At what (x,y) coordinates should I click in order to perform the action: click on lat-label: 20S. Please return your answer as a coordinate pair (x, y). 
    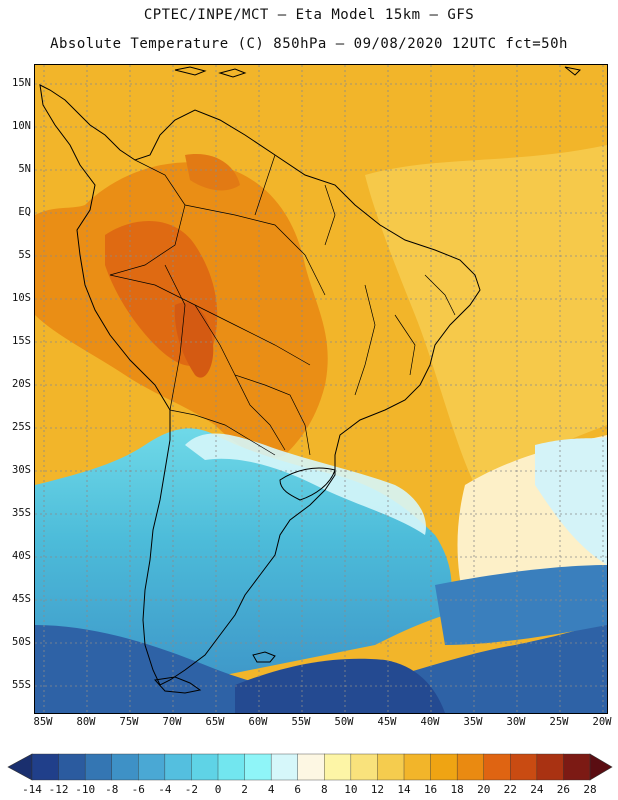
    Looking at the image, I should click on (21, 384).